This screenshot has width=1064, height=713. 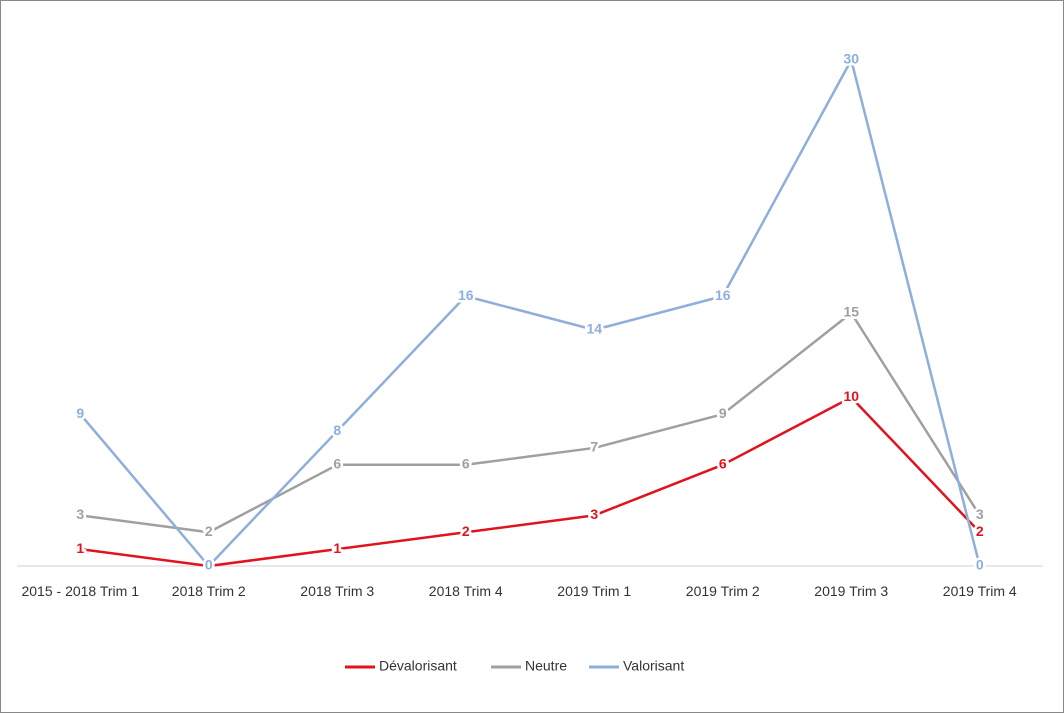 What do you see at coordinates (851, 591) in the screenshot?
I see `x-tick-label: 2019 Trim 3` at bounding box center [851, 591].